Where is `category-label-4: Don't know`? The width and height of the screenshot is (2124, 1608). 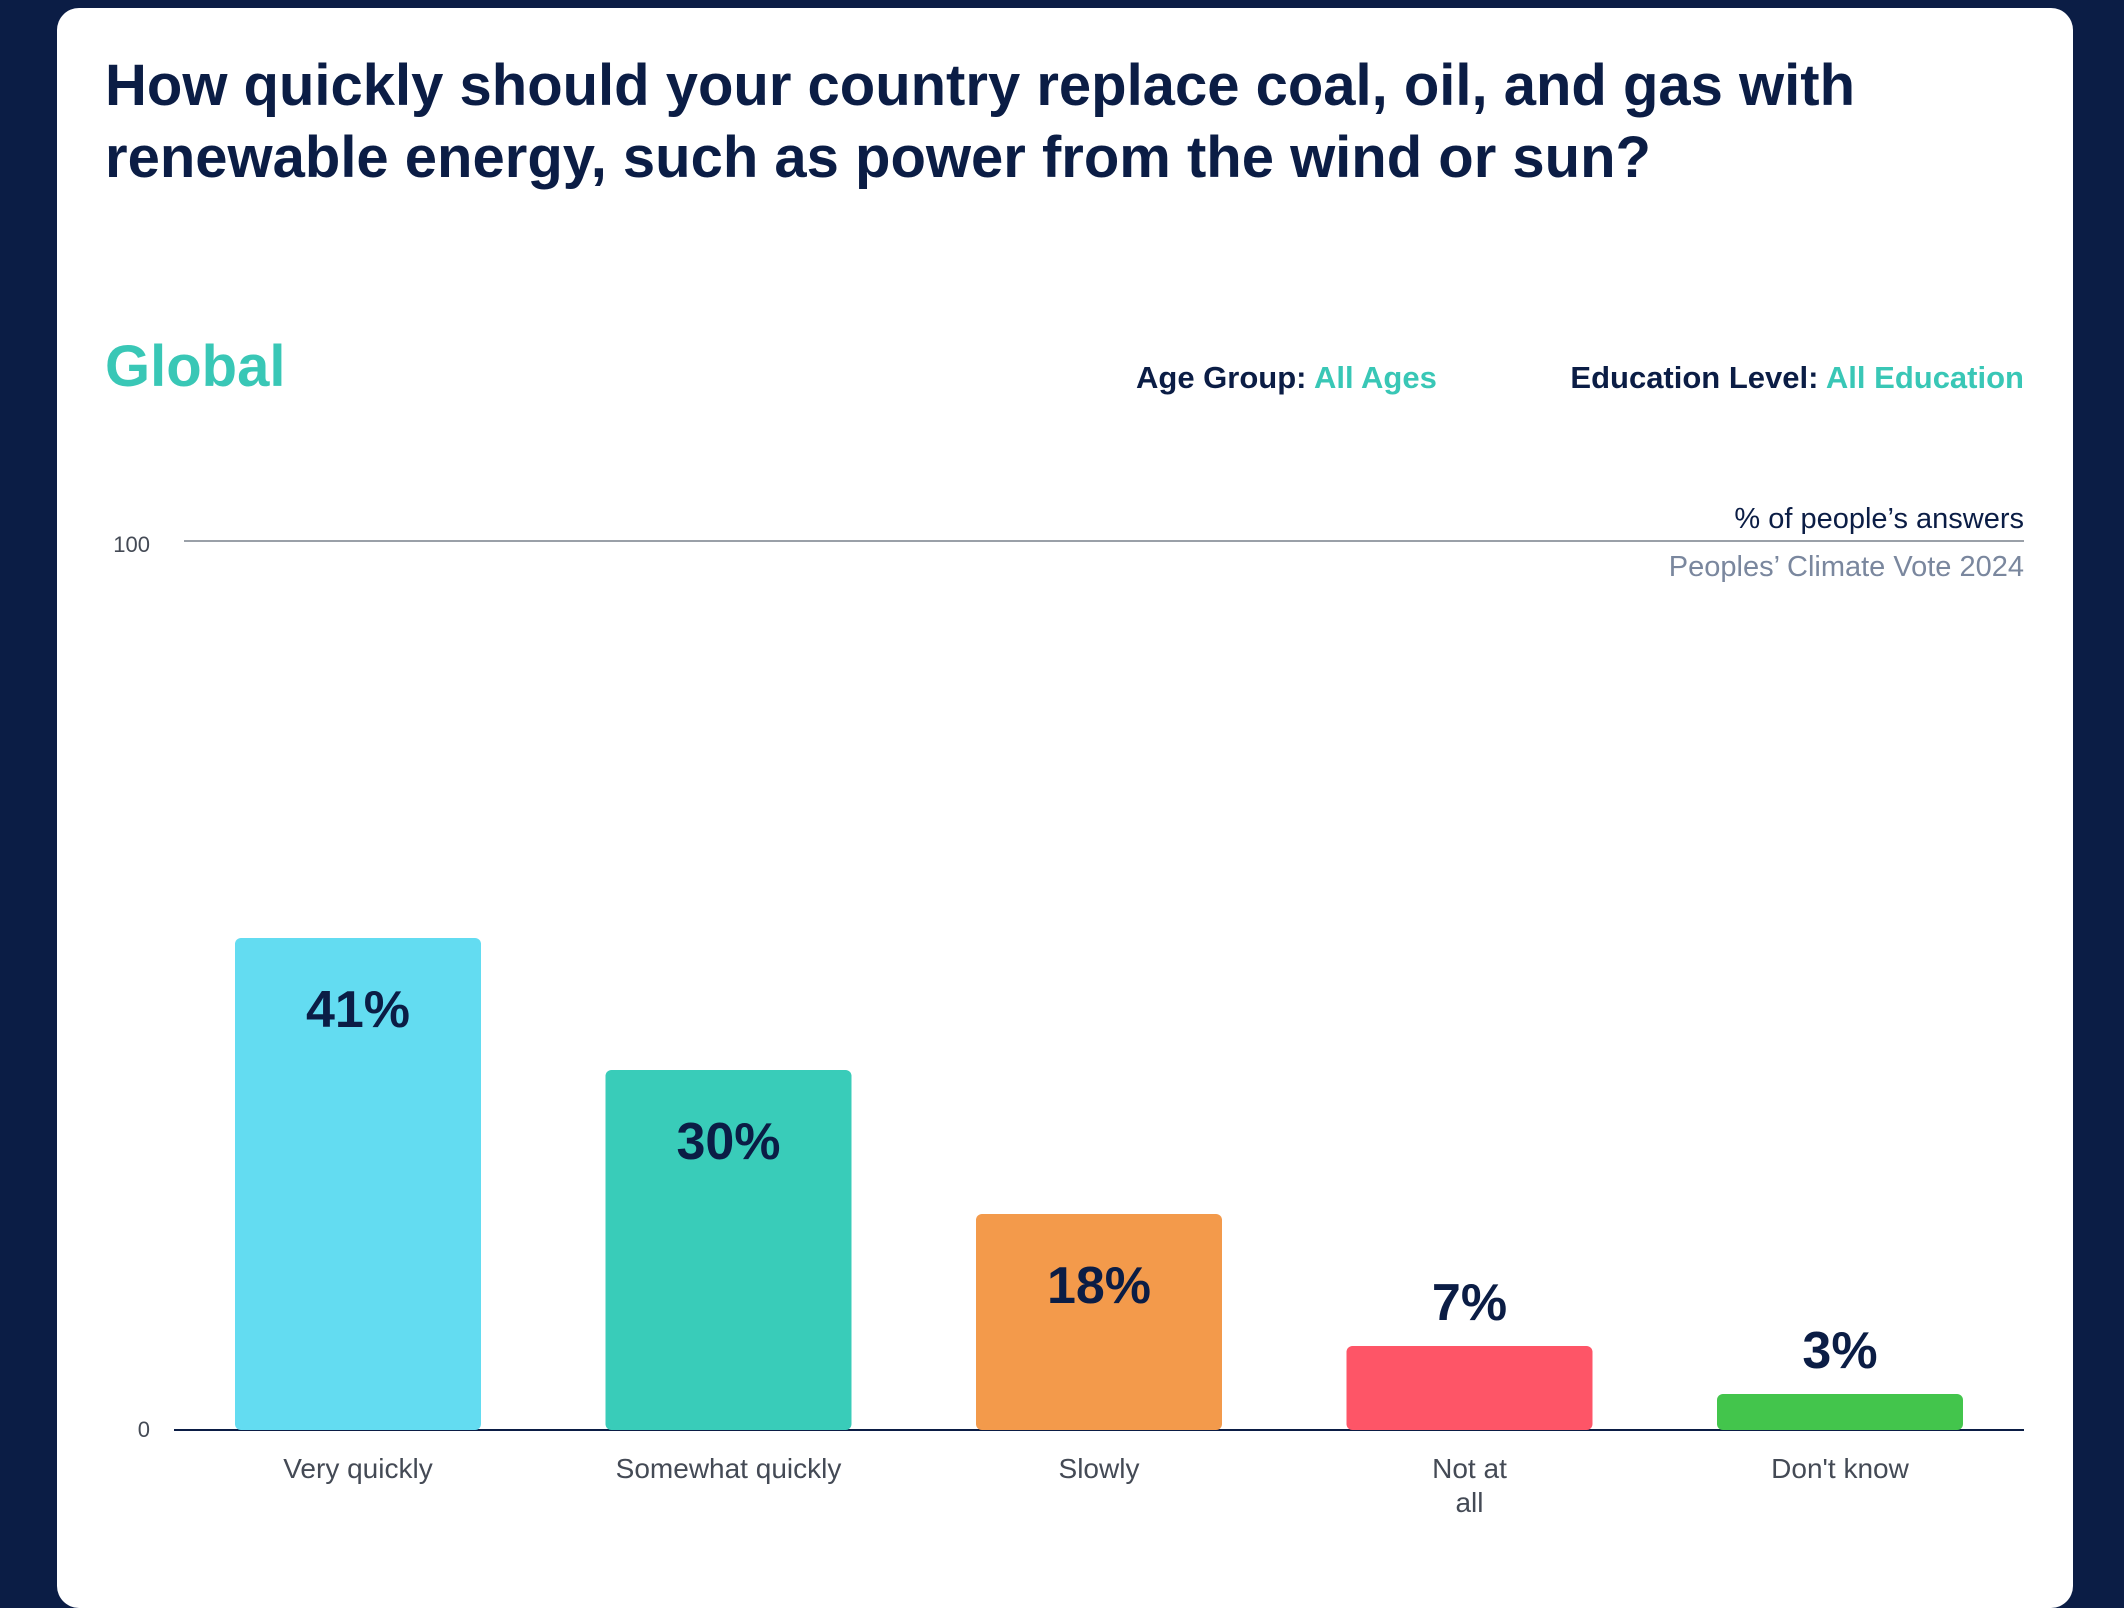 category-label-4: Don't know is located at coordinates (1840, 1468).